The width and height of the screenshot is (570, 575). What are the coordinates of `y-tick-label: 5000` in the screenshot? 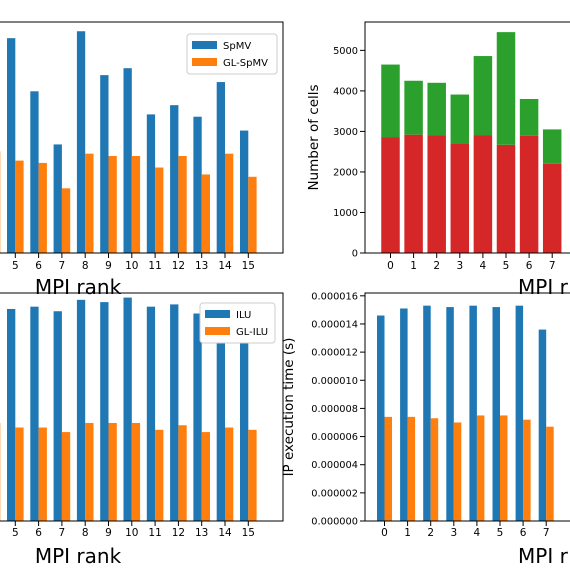 It's located at (345, 51).